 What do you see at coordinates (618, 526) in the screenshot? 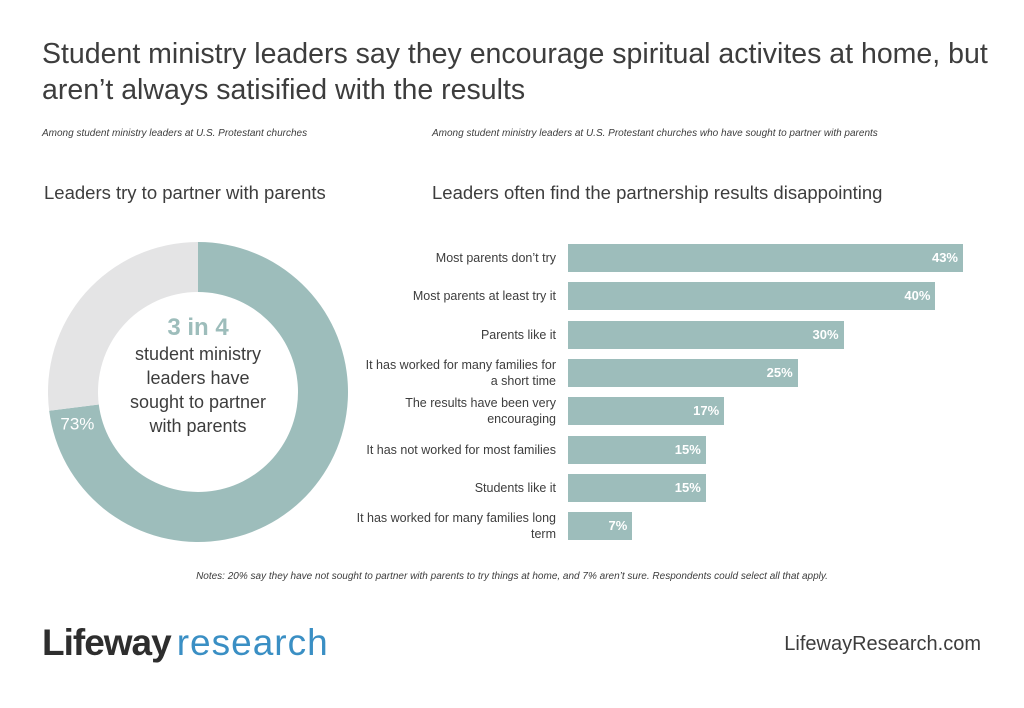
I see `value-label: 7%` at bounding box center [618, 526].